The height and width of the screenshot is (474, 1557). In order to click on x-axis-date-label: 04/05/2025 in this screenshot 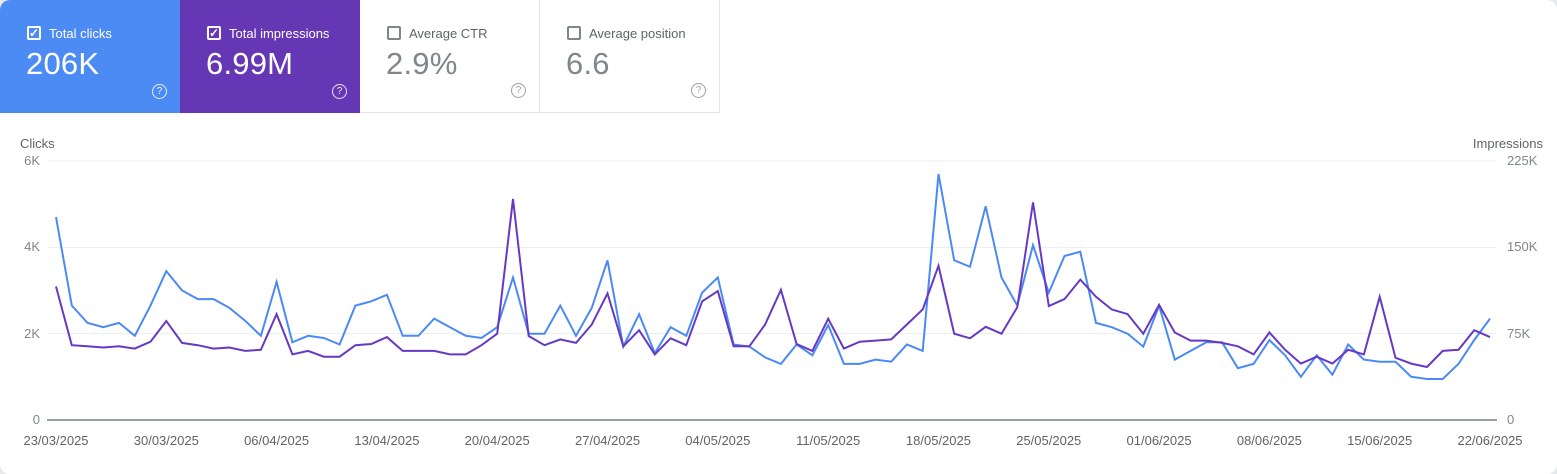, I will do `click(718, 440)`.